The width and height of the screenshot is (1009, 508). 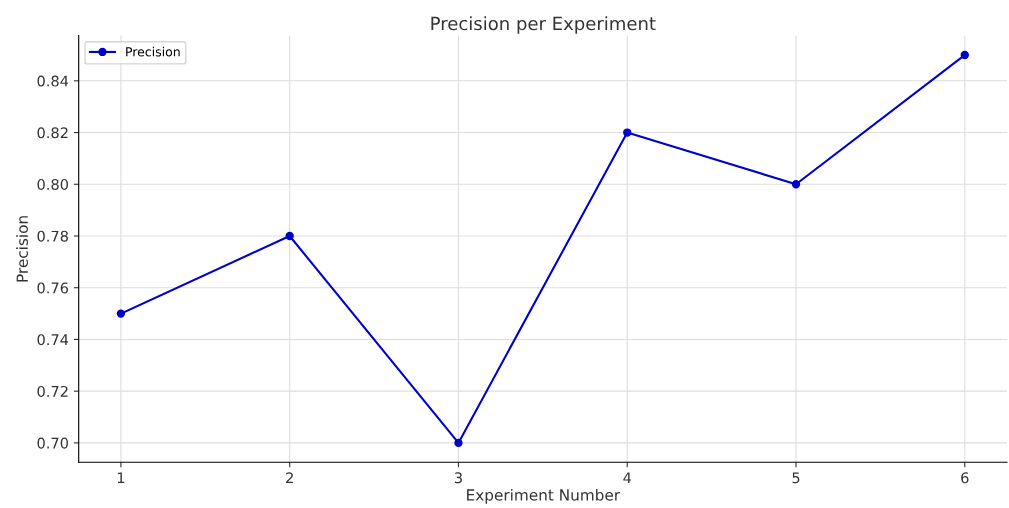 What do you see at coordinates (543, 25) in the screenshot?
I see `chart-title: Precision per Experiment` at bounding box center [543, 25].